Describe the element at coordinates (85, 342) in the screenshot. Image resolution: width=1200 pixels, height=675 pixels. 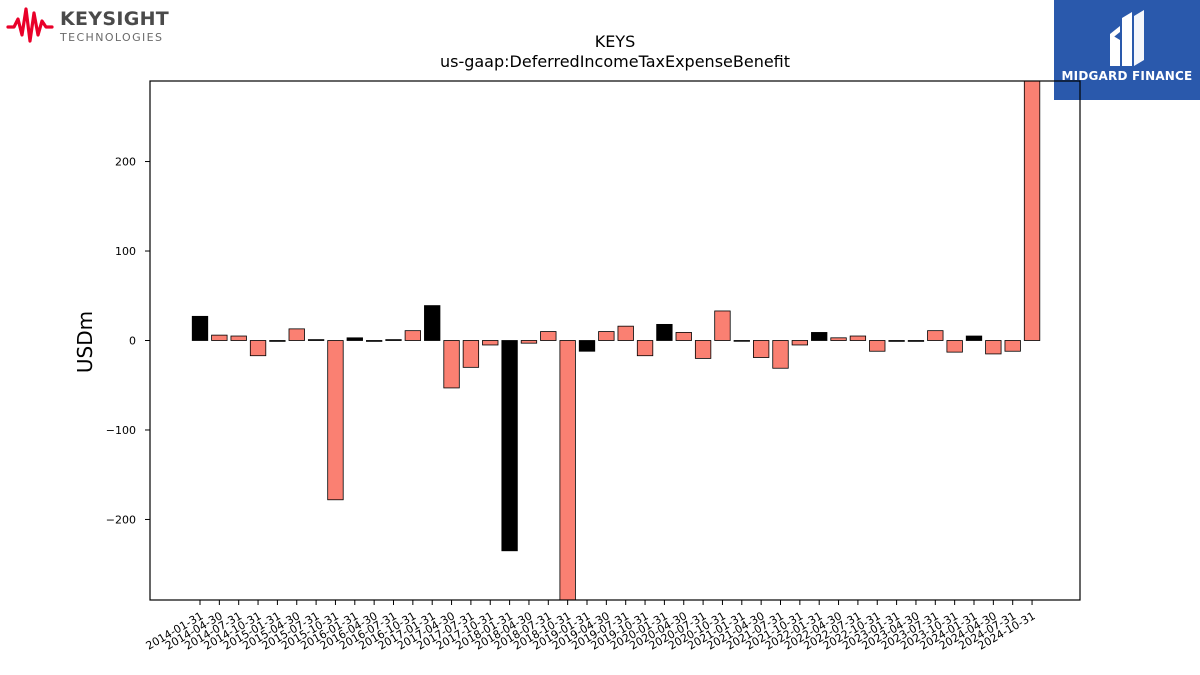
I see `y-axis-label: USDm` at that location.